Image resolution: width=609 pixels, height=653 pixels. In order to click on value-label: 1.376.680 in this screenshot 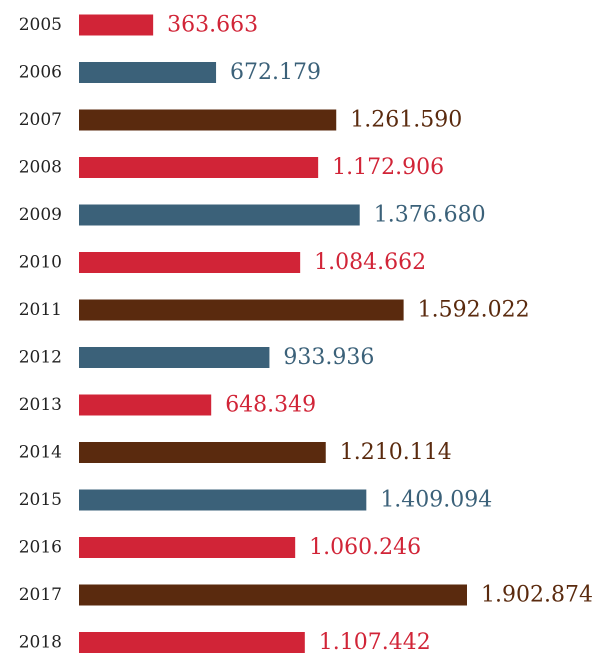, I will do `click(430, 215)`.